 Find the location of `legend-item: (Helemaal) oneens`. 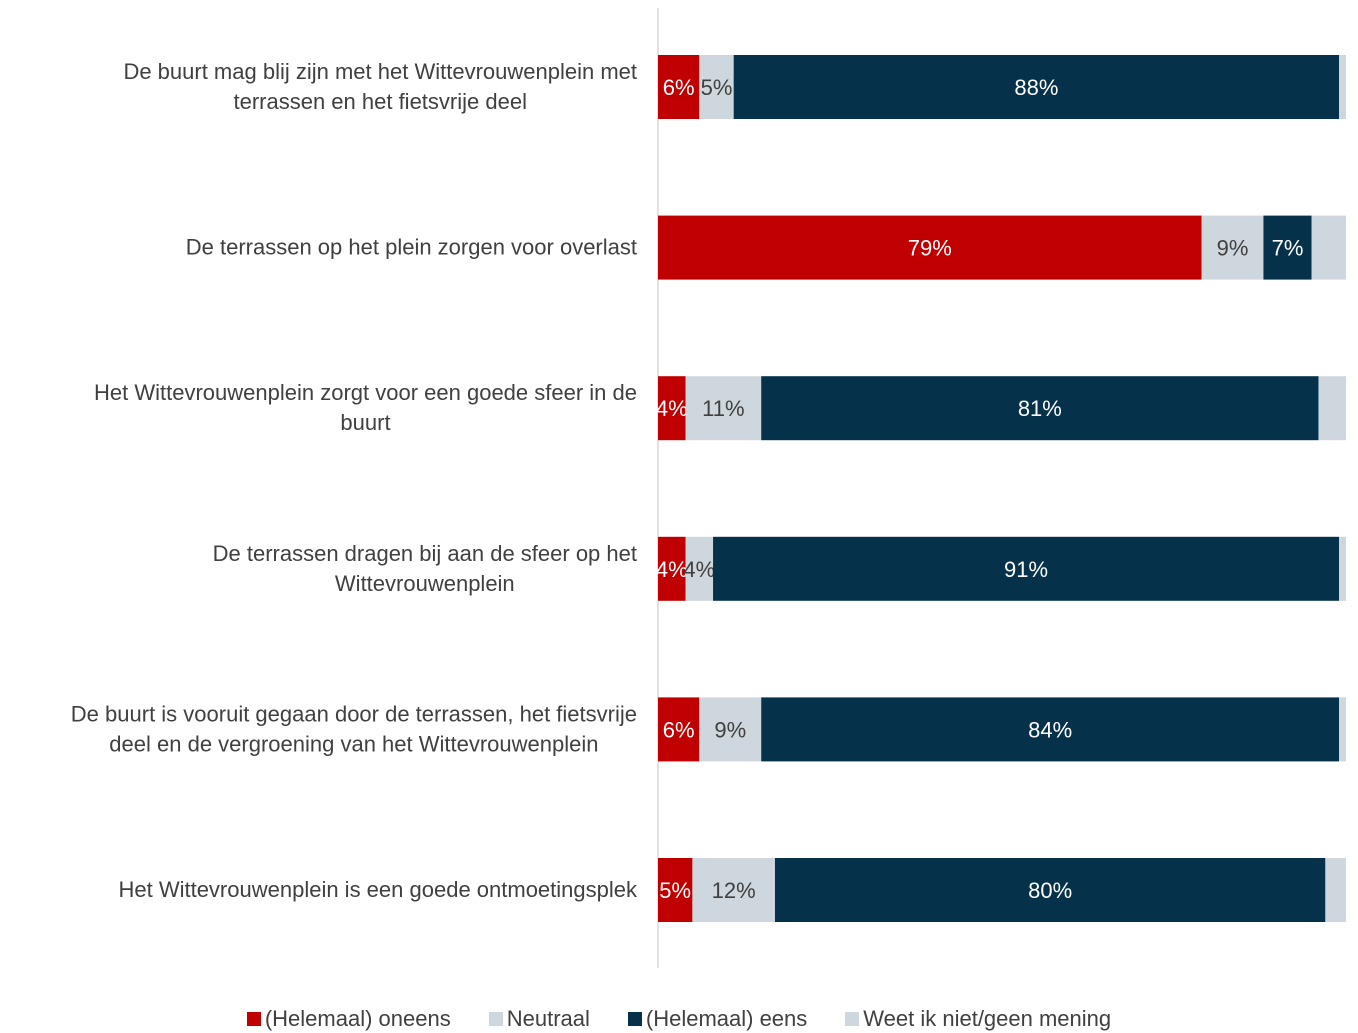

legend-item: (Helemaal) oneens is located at coordinates (348, 1019).